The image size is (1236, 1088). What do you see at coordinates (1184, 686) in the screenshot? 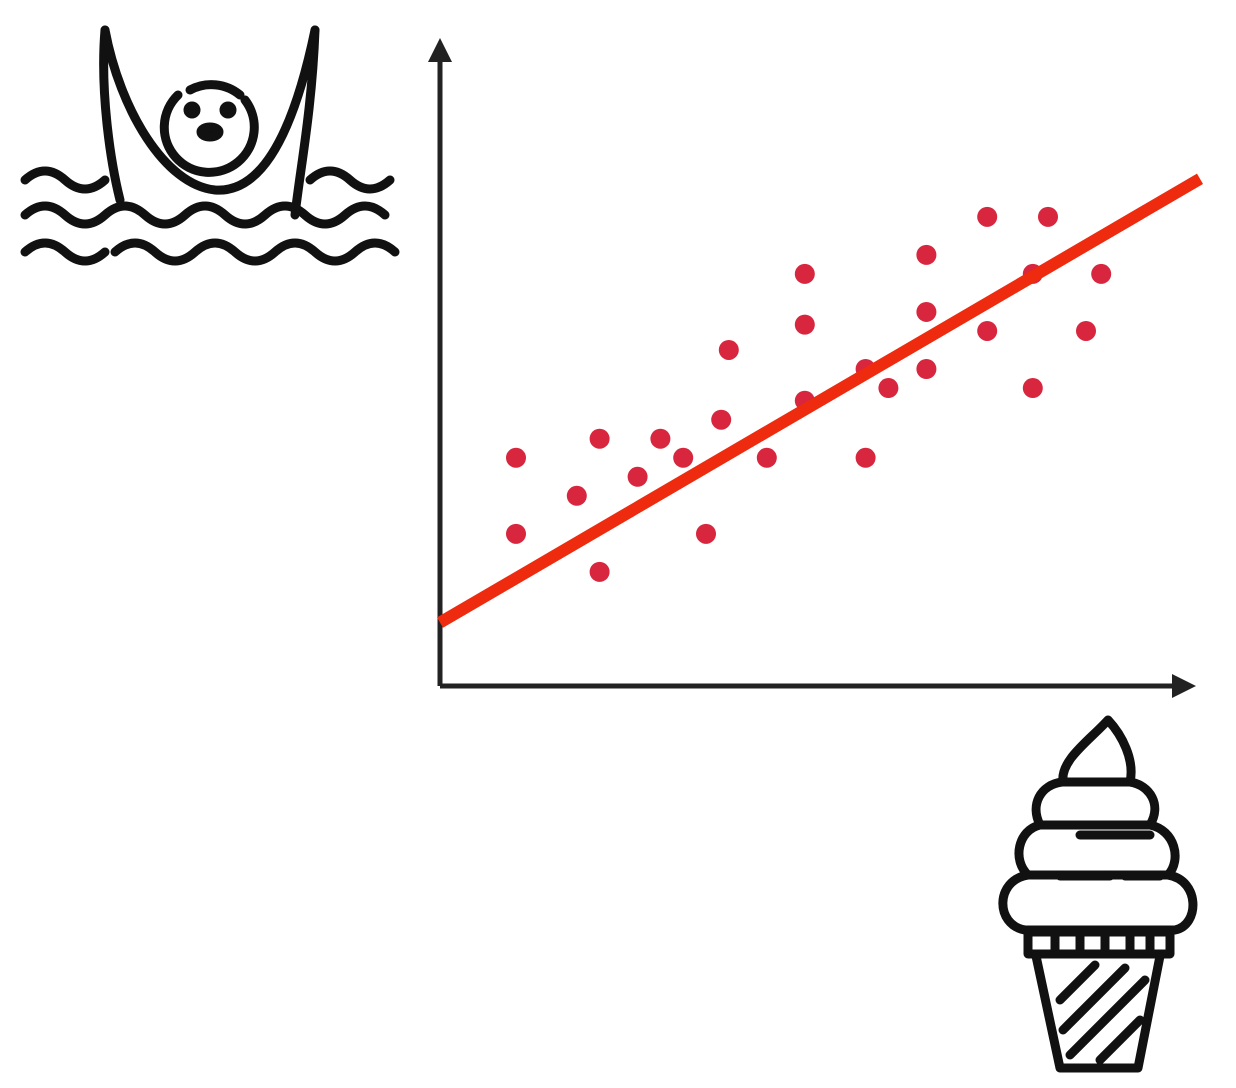
I see `x-axis-arrow` at bounding box center [1184, 686].